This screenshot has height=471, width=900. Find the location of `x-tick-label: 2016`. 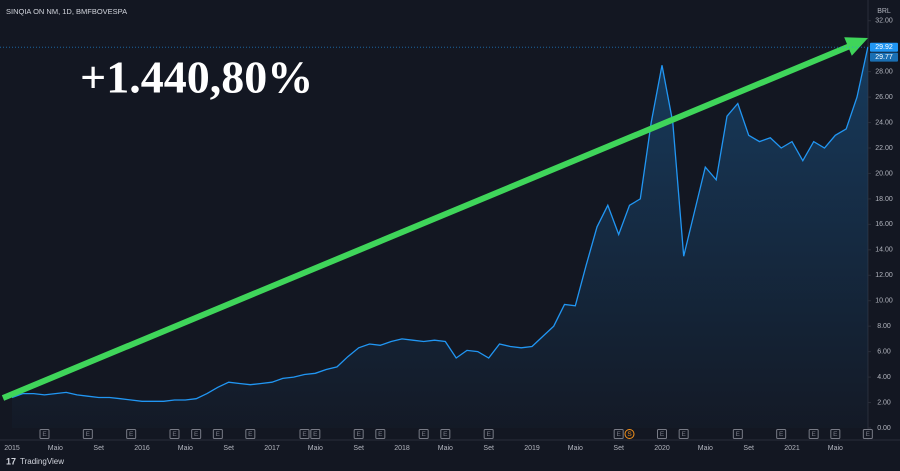

x-tick-label: 2016 is located at coordinates (142, 448).